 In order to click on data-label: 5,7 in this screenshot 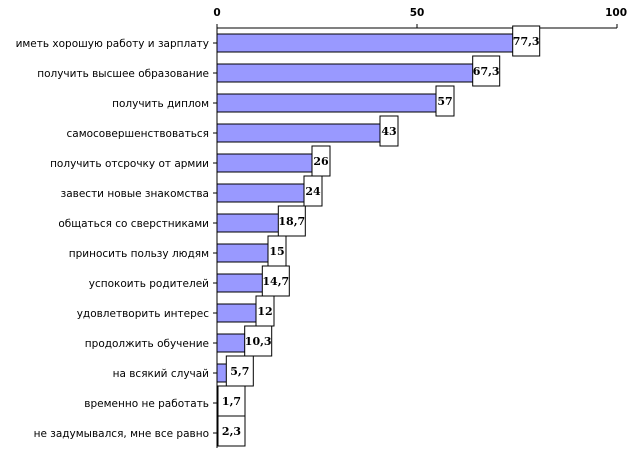, I will do `click(239, 371)`.